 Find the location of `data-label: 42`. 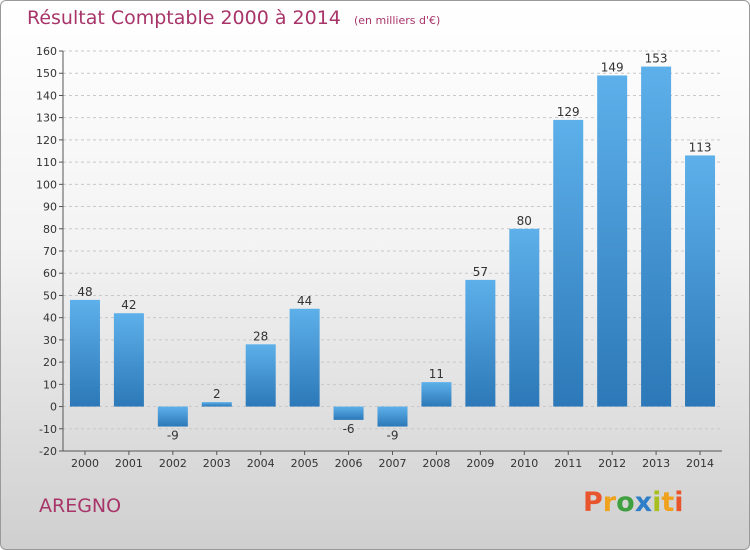

data-label: 42 is located at coordinates (128, 305).